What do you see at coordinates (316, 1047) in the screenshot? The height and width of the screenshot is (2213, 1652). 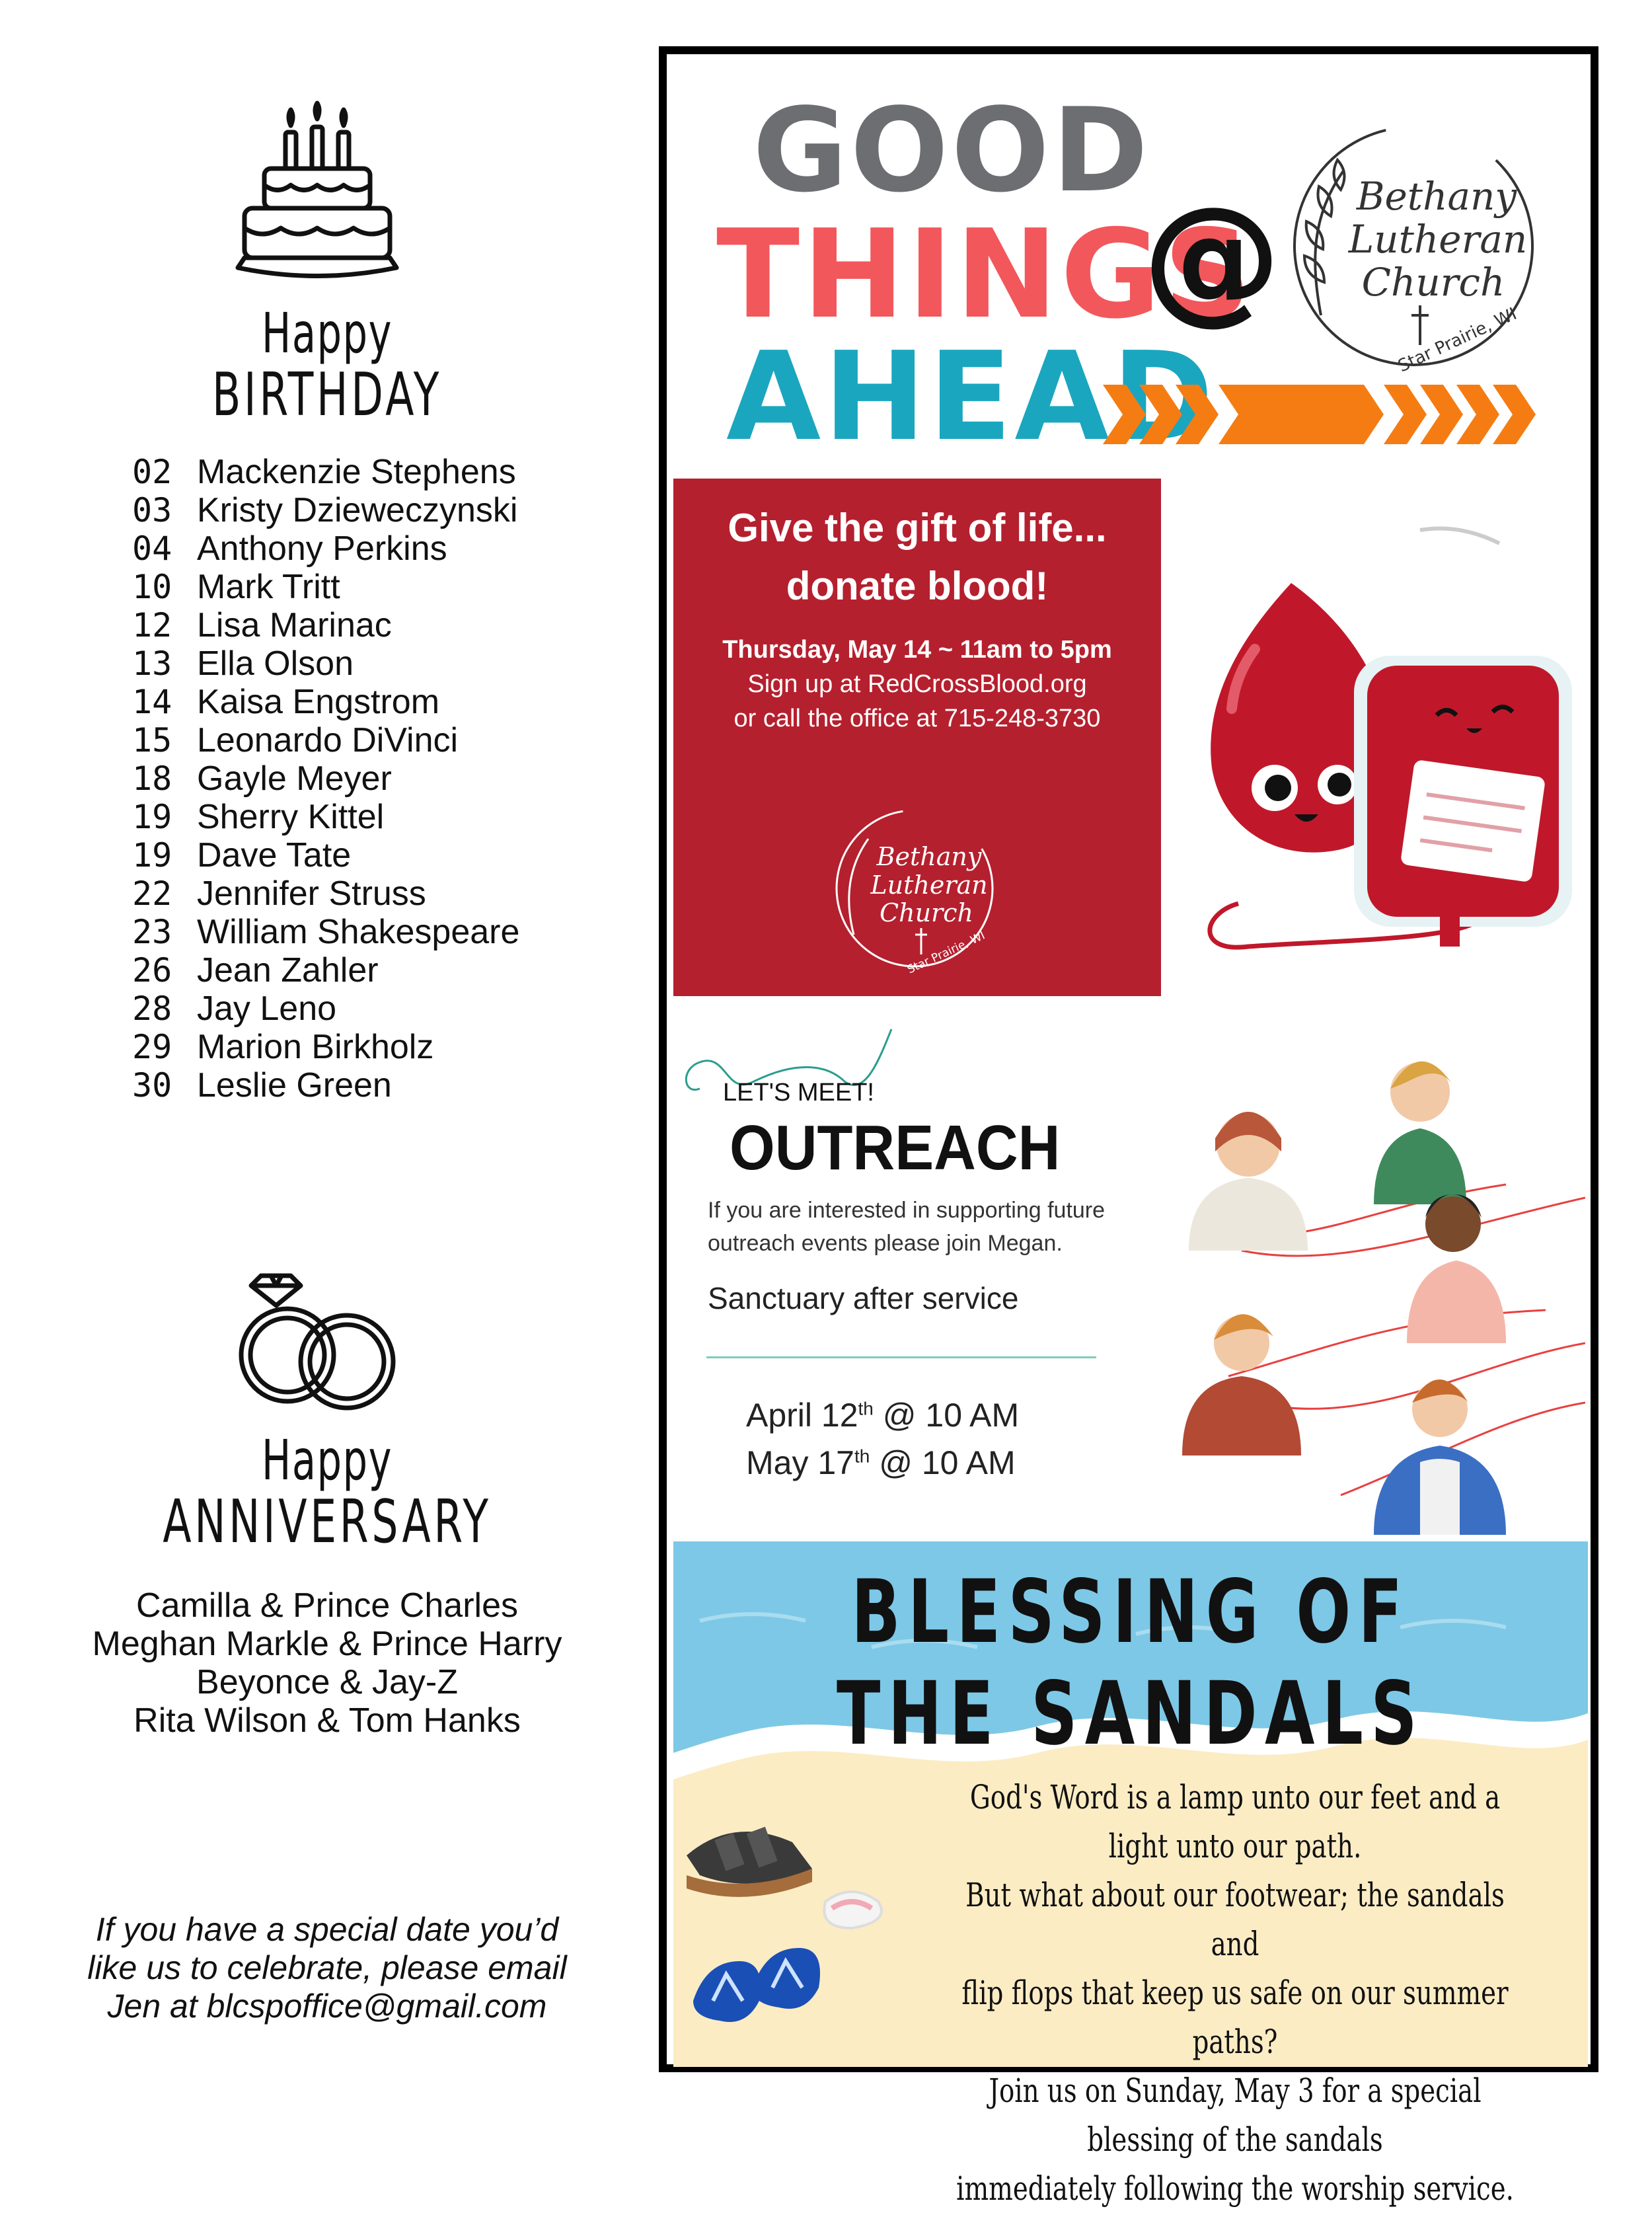 I see `birthday-name: Marion Birkholz` at bounding box center [316, 1047].